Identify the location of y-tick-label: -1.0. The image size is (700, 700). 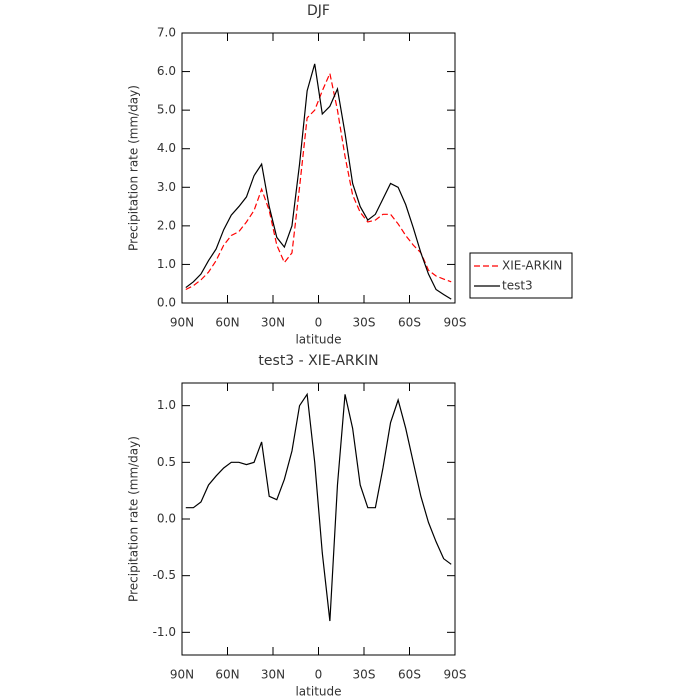
(164, 632).